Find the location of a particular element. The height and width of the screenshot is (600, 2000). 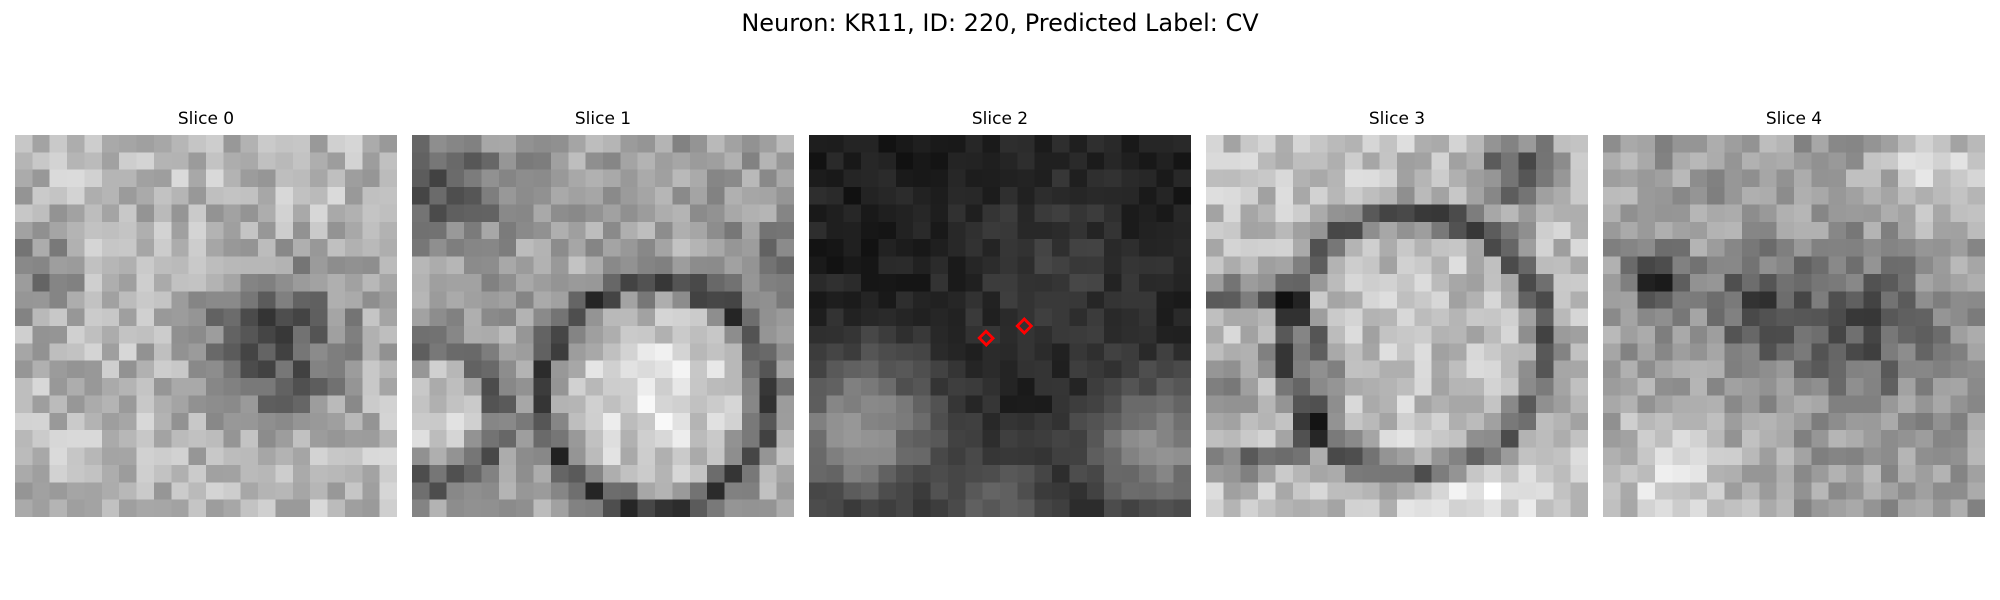

slice-title-1: Slice 1 is located at coordinates (603, 119).